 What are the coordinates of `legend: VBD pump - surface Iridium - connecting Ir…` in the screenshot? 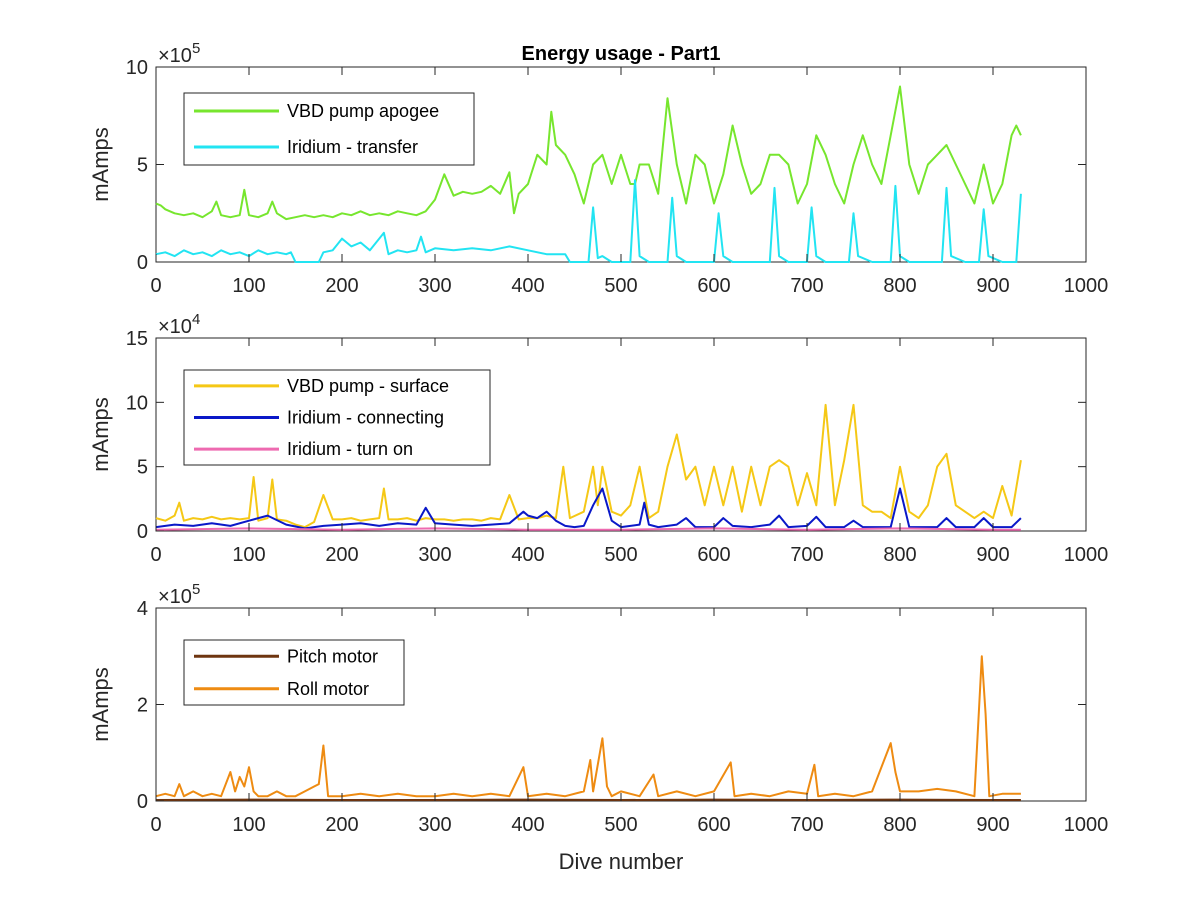 It's located at (337, 417).